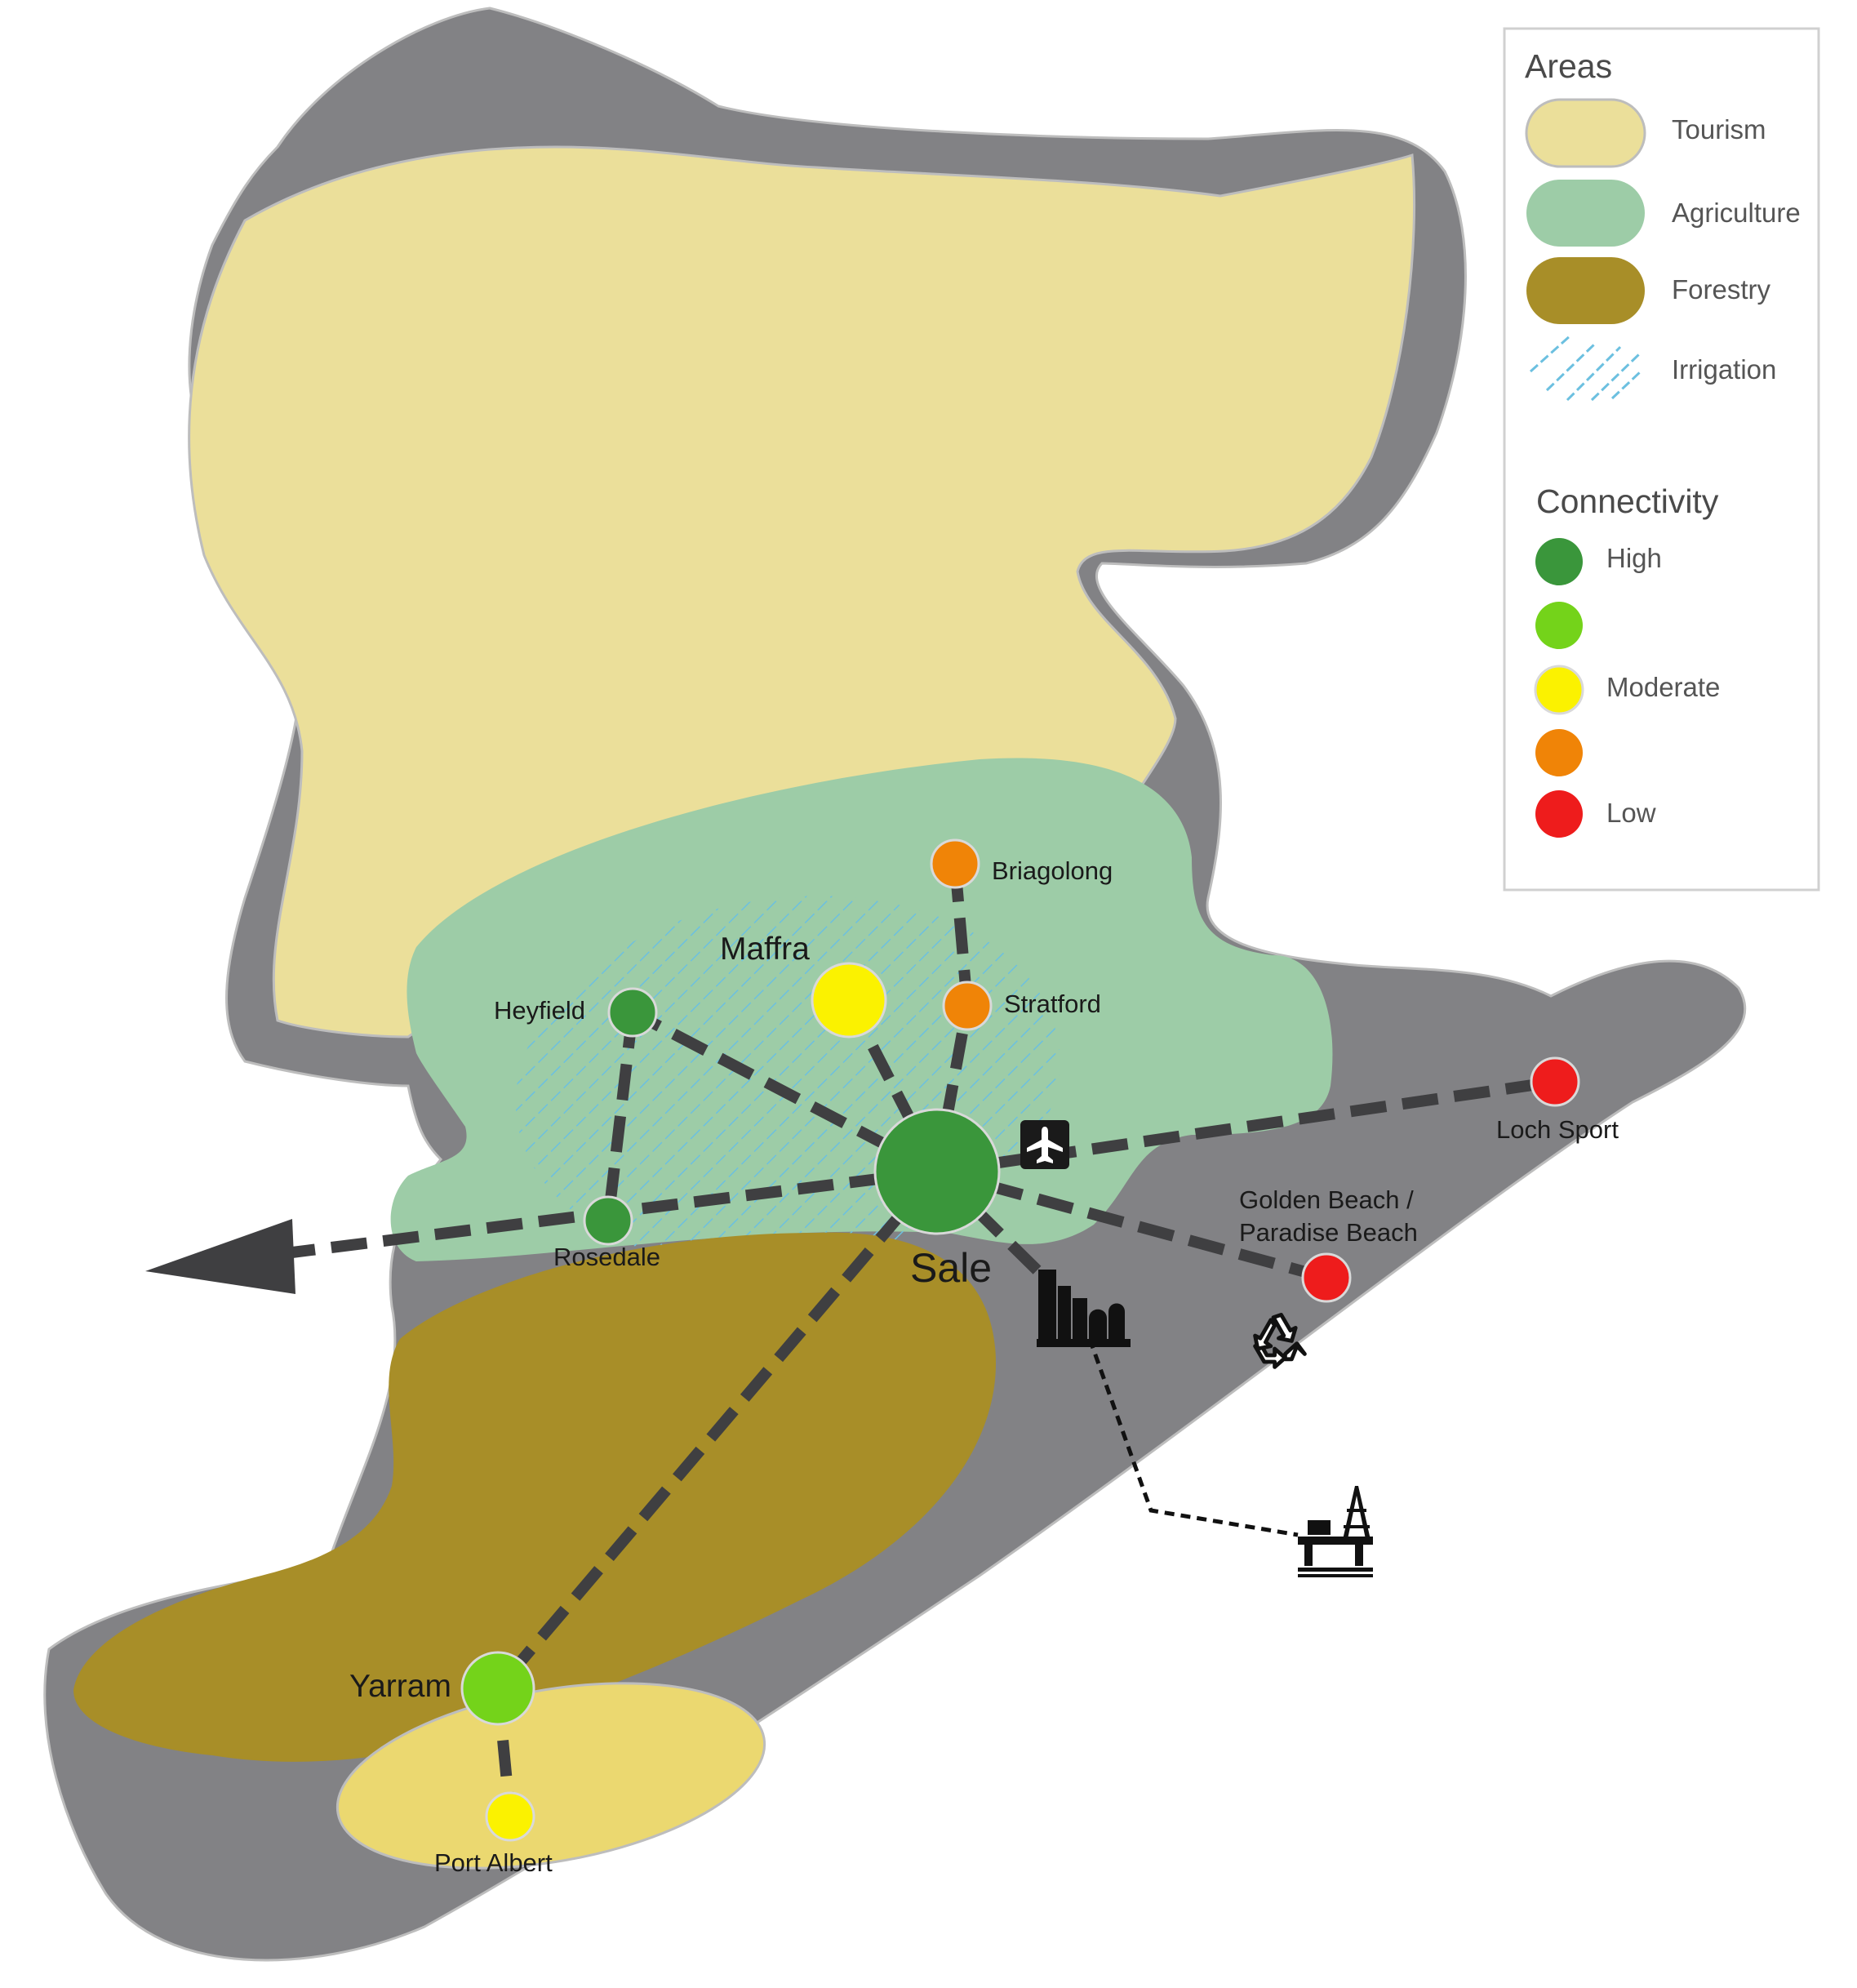  I want to click on legend-label-high: High, so click(1634, 558).